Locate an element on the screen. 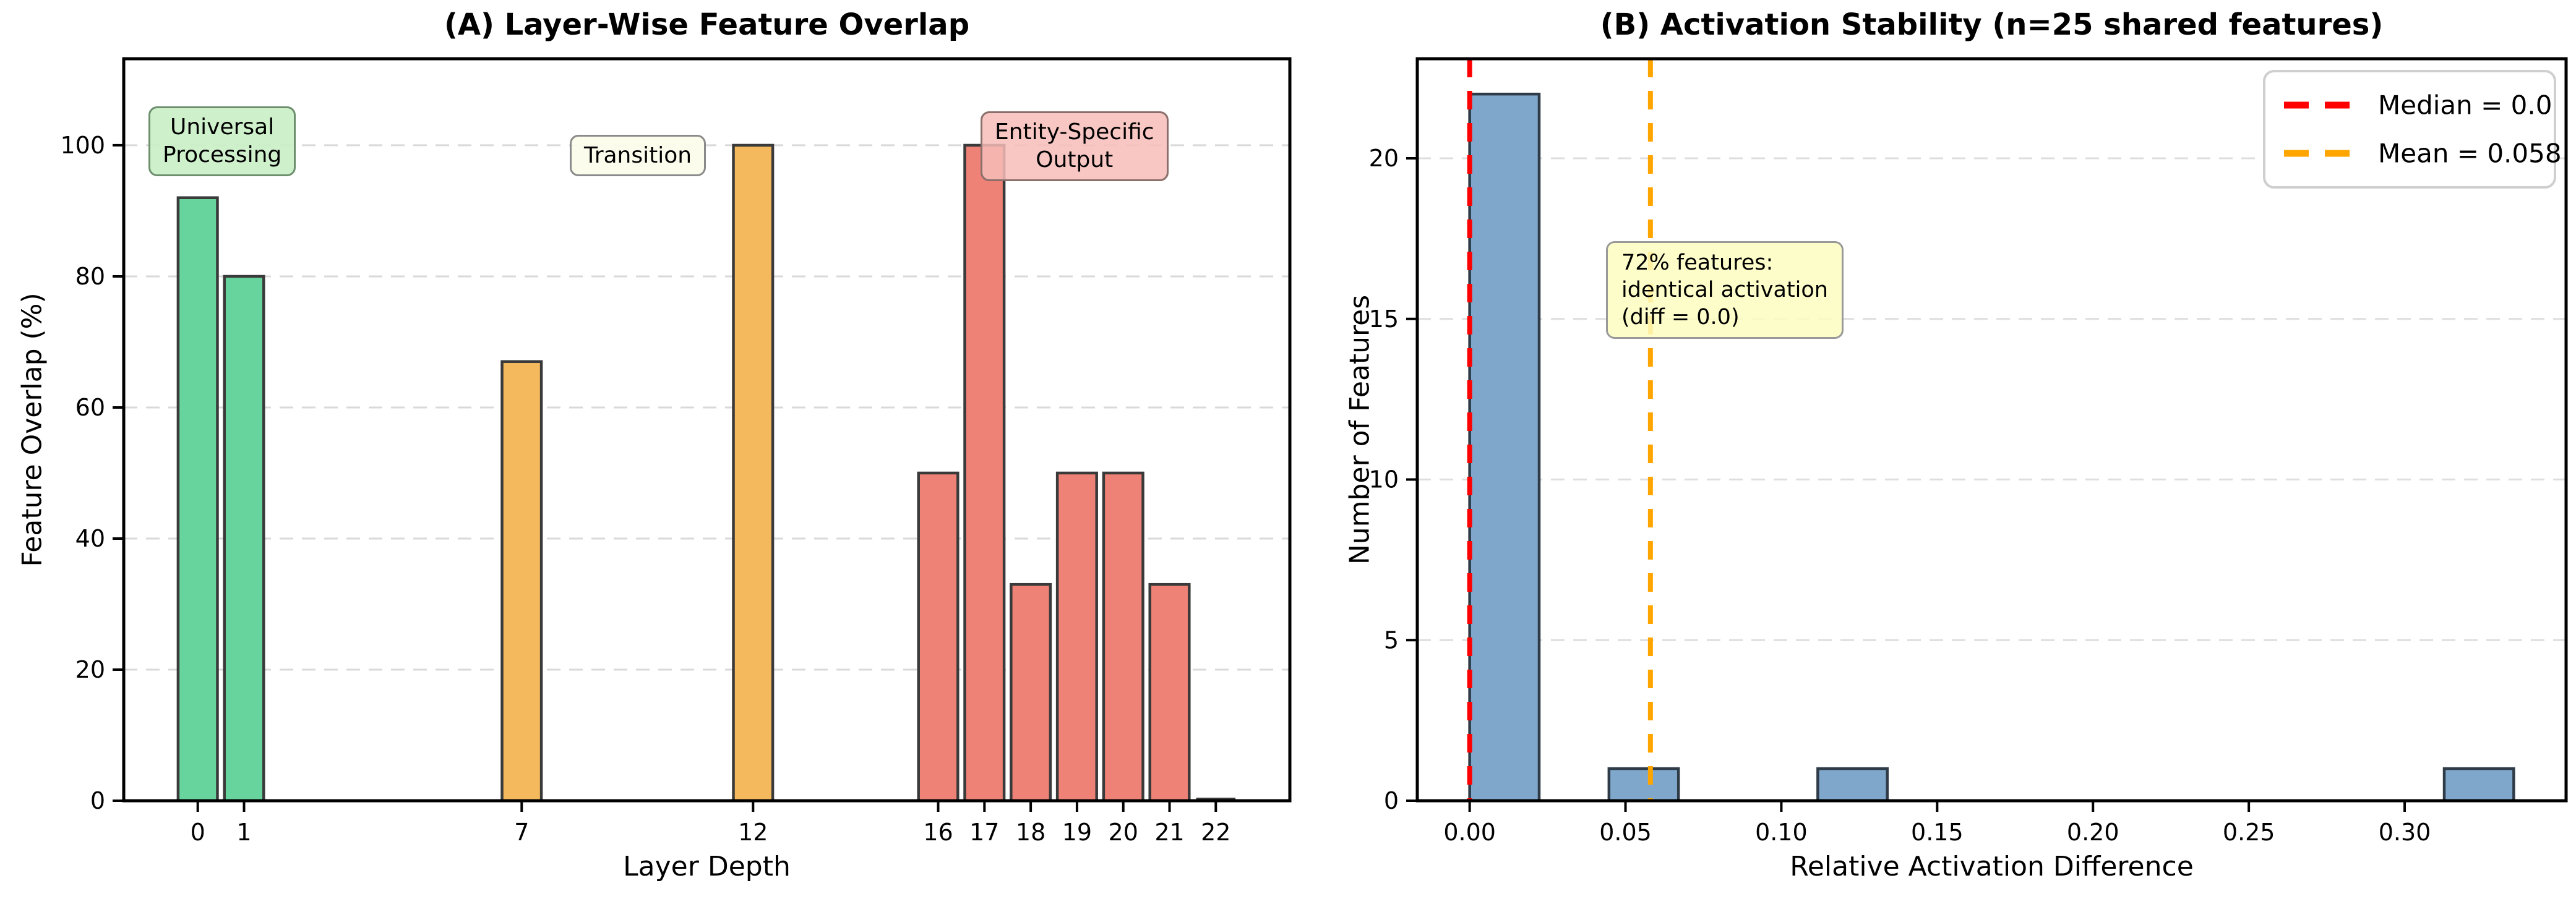 Image resolution: width=2576 pixels, height=904 pixels. y-tick-label: 40 is located at coordinates (90, 538).